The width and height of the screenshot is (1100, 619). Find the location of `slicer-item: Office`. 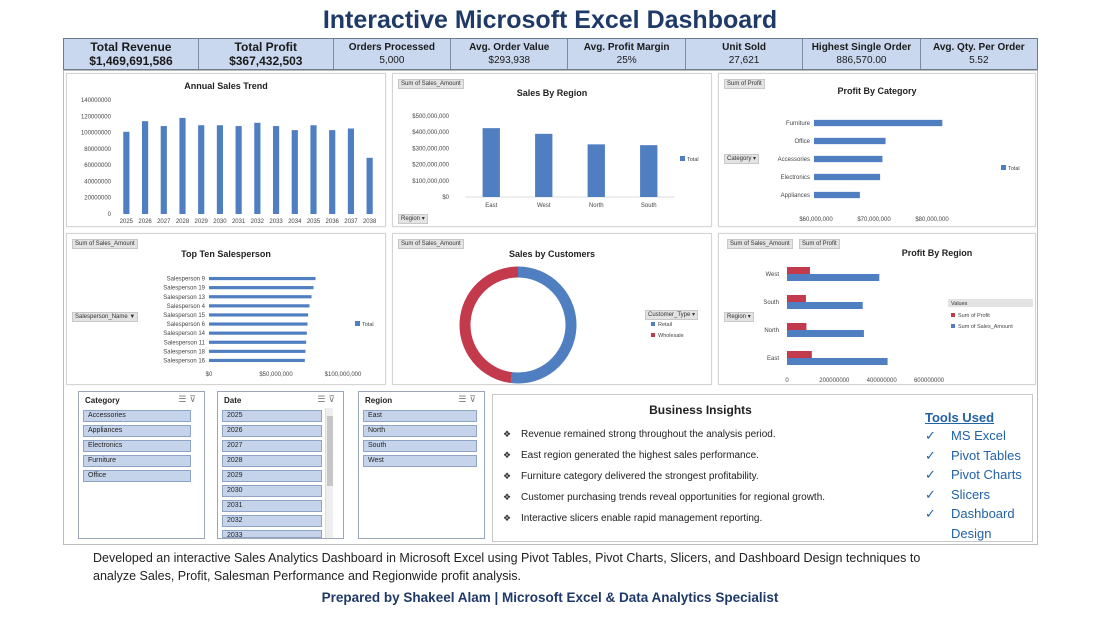

slicer-item: Office is located at coordinates (137, 476).